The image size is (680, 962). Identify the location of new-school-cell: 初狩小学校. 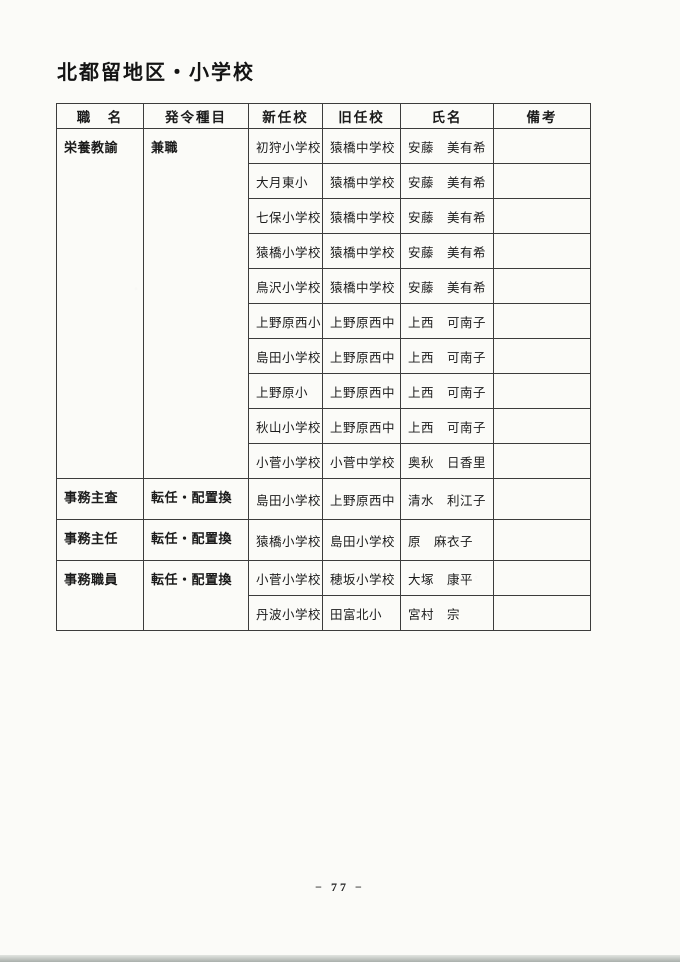
(285, 146).